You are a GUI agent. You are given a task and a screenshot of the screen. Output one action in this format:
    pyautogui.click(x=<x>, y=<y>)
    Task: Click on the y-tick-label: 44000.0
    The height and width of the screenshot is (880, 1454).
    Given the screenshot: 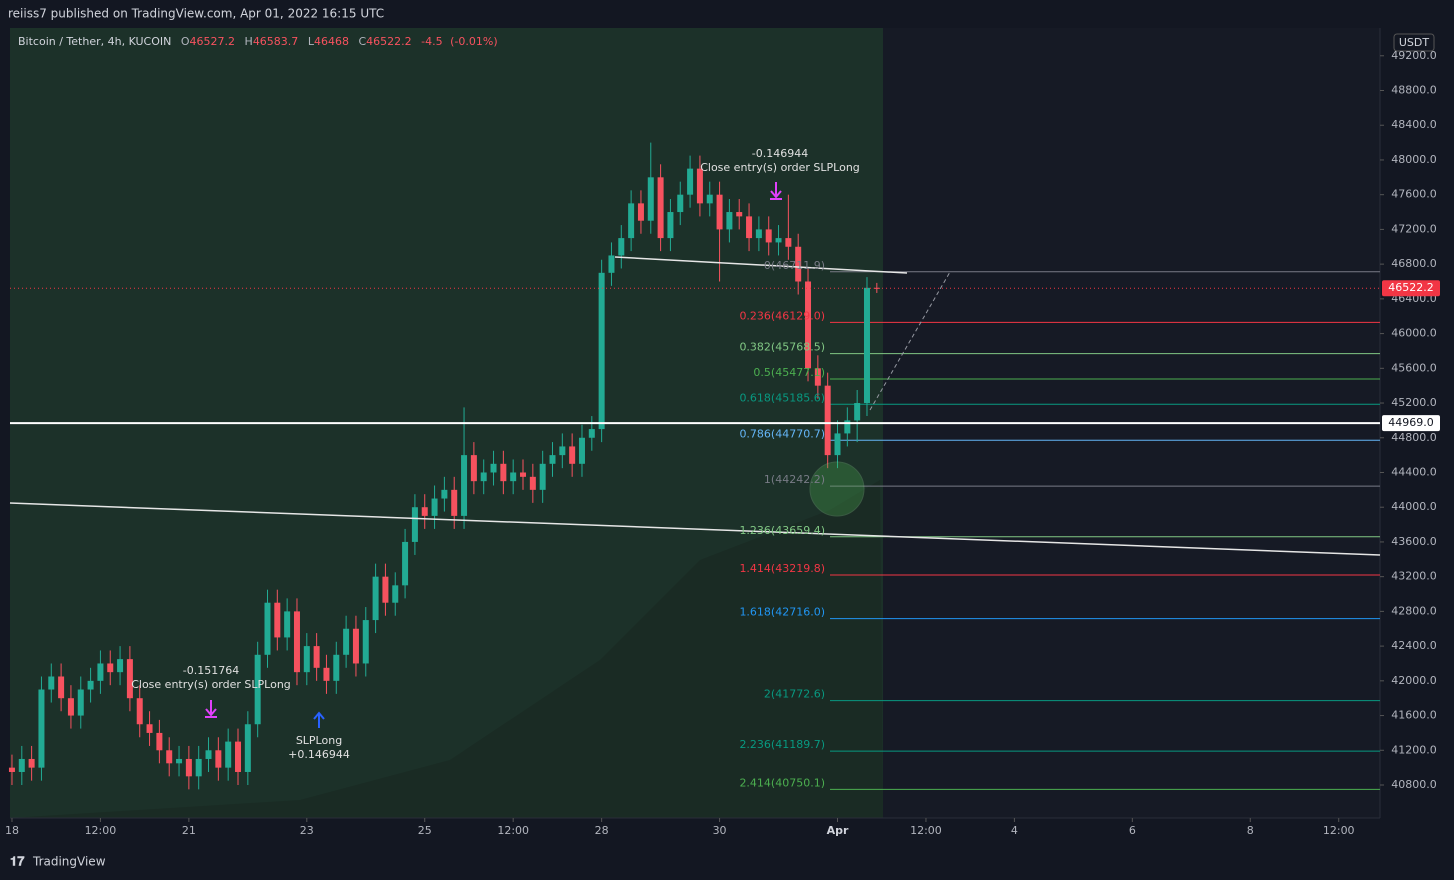 What is the action you would take?
    pyautogui.click(x=1414, y=506)
    